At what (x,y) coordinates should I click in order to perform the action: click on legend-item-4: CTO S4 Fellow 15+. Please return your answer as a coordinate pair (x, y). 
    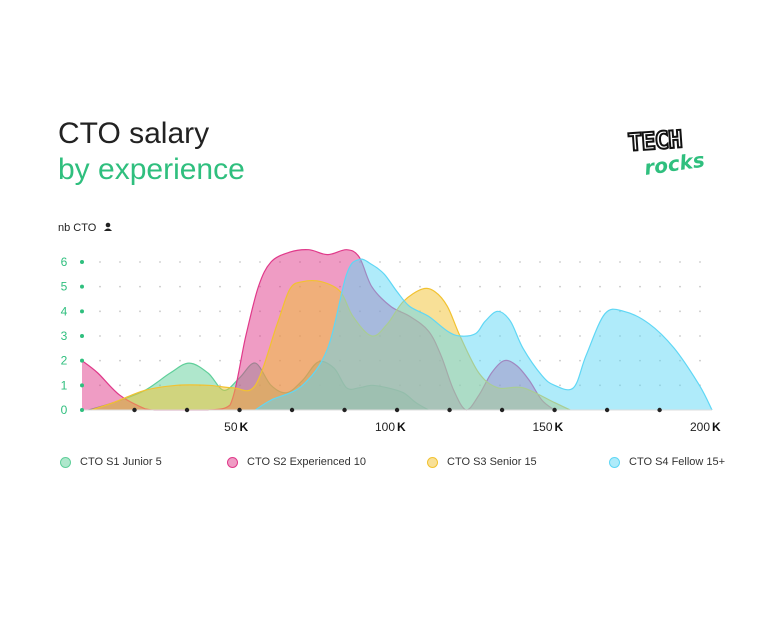
    Looking at the image, I should click on (667, 462).